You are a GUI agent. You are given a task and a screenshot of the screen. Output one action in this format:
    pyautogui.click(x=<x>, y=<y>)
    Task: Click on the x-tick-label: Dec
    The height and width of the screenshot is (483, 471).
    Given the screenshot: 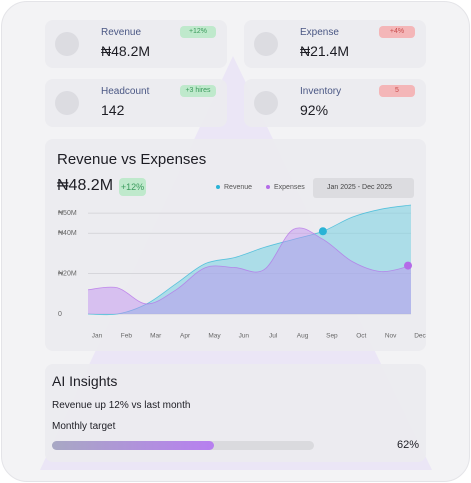 What is the action you would take?
    pyautogui.click(x=420, y=336)
    